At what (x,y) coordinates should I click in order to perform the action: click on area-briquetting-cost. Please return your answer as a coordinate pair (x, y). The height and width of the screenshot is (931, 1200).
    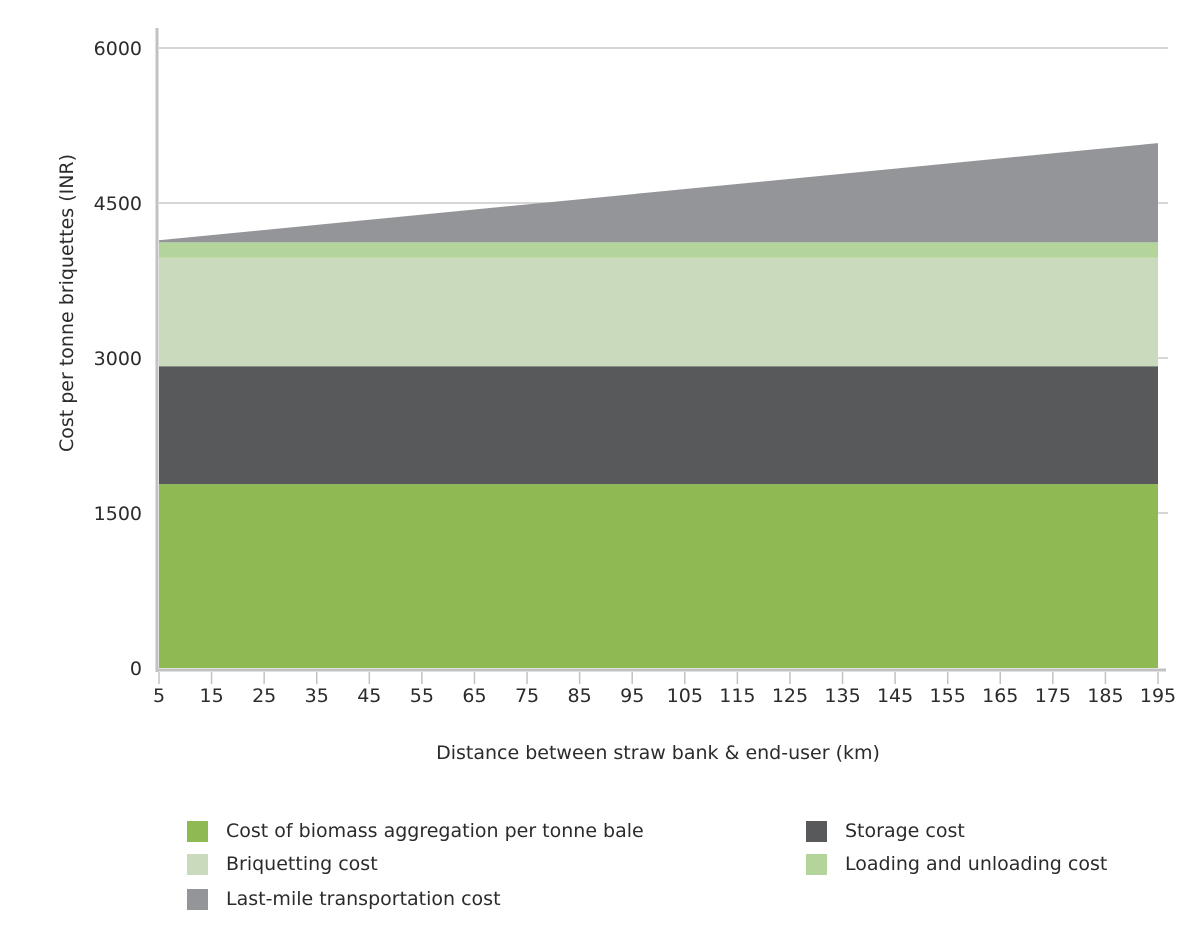
    Looking at the image, I should click on (658, 312).